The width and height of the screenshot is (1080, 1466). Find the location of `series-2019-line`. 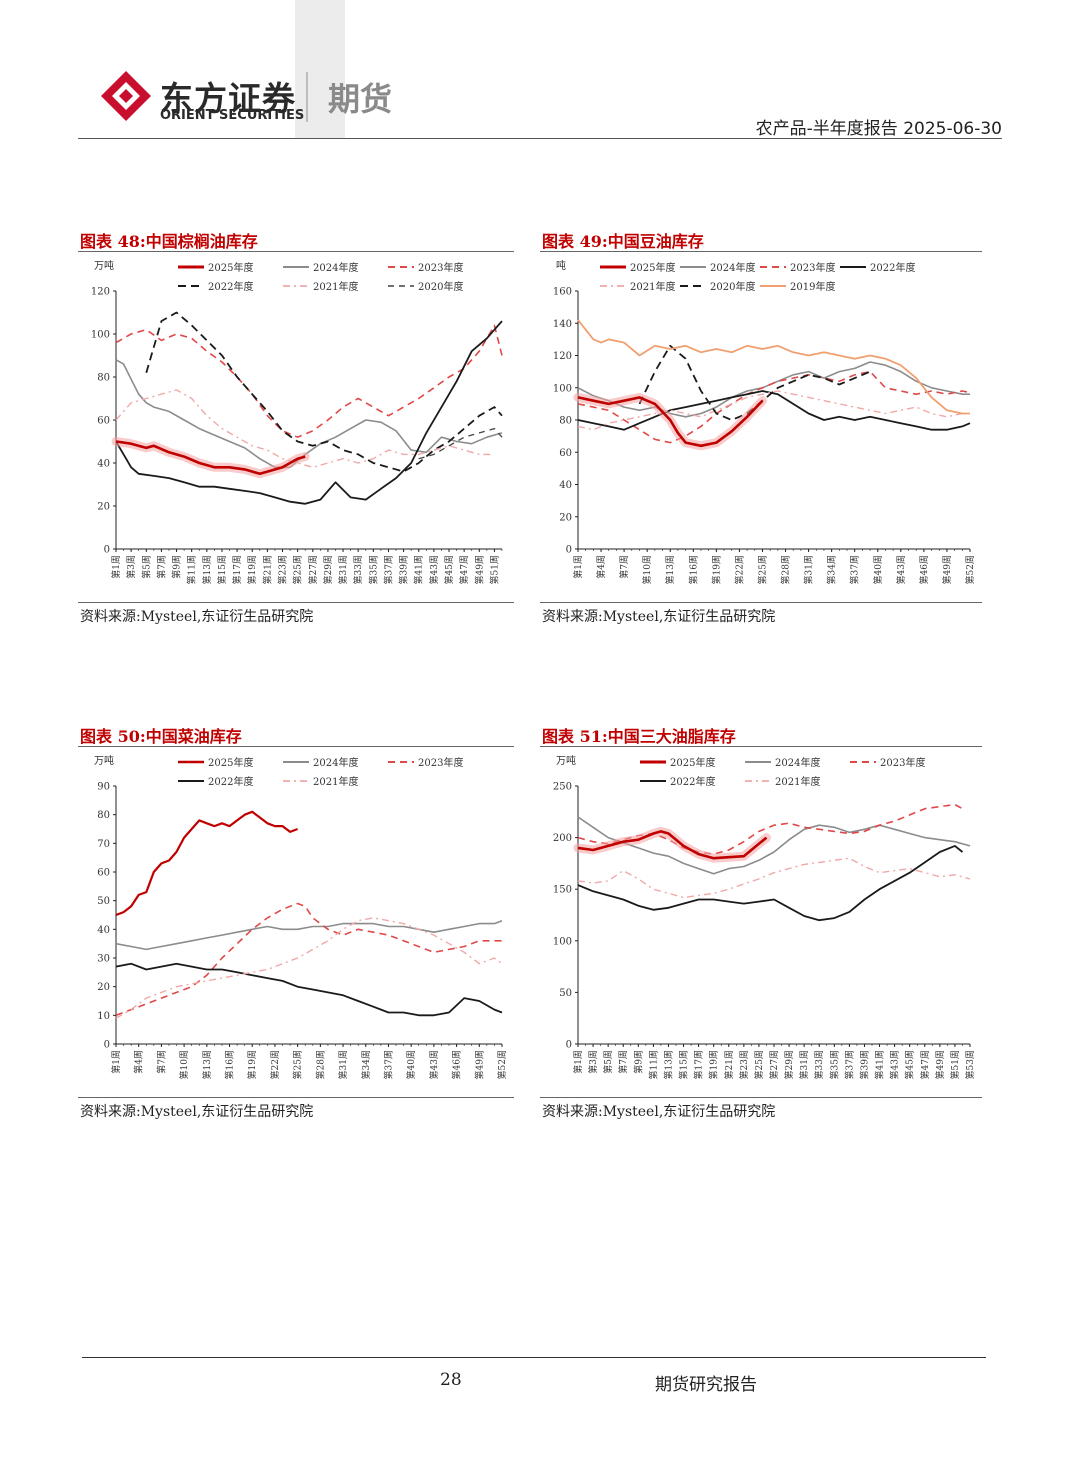

series-2019-line is located at coordinates (773, 367).